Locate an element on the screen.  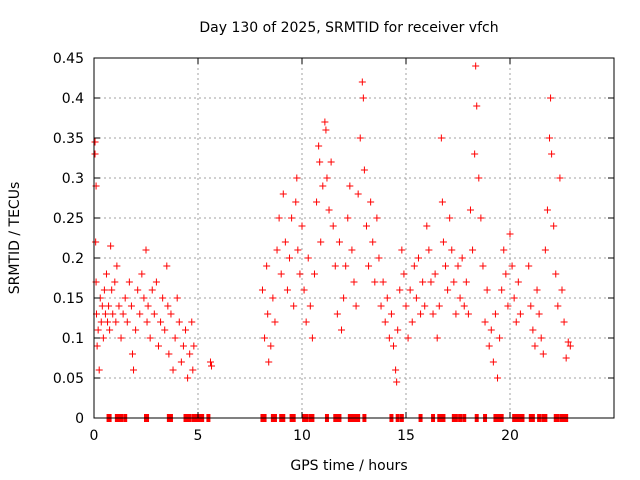
x-tick-label: 5 is located at coordinates (198, 436).